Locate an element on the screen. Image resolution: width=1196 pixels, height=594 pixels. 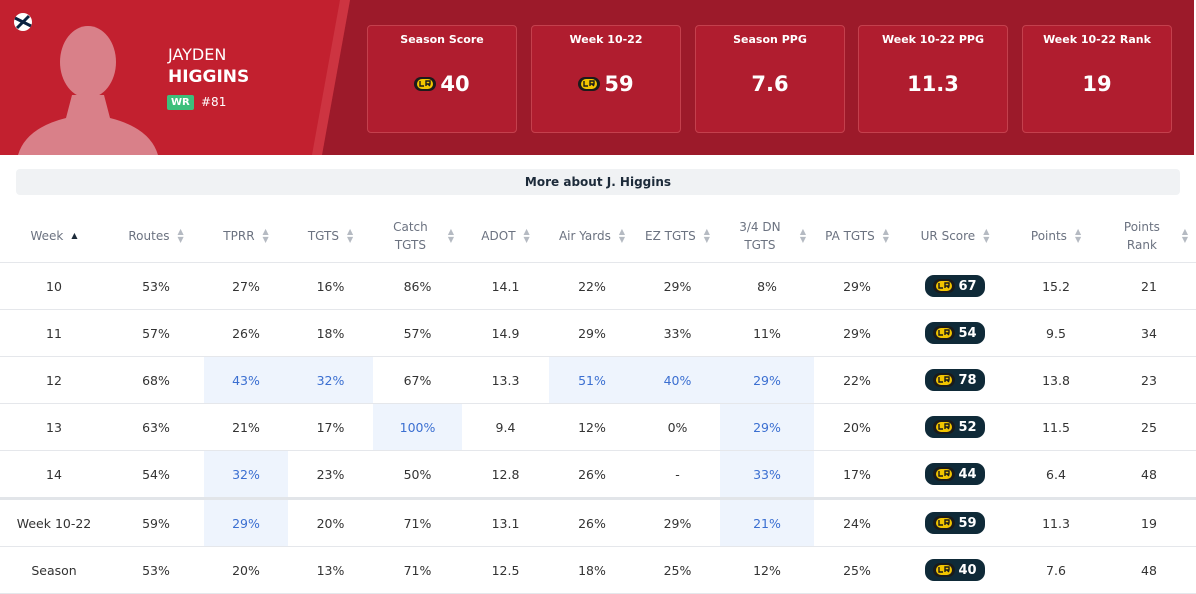
column-header: 3/4 DN TGTS ▲ ▼ is located at coordinates (767, 236).